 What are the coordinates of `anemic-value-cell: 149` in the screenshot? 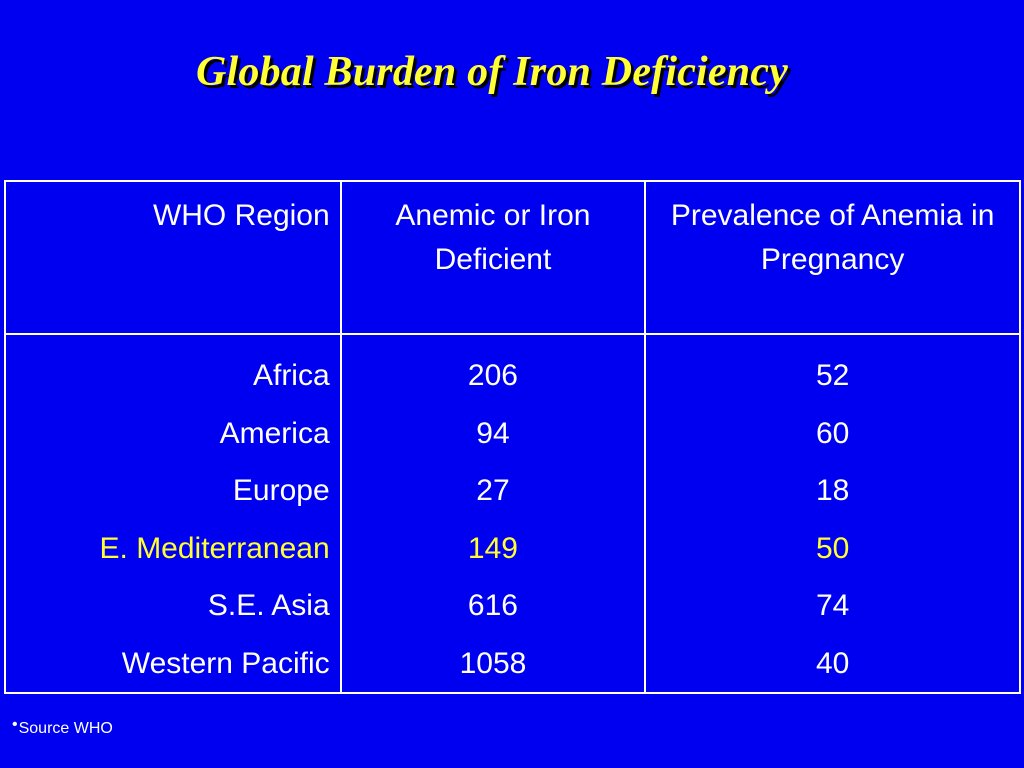 It's located at (492, 548).